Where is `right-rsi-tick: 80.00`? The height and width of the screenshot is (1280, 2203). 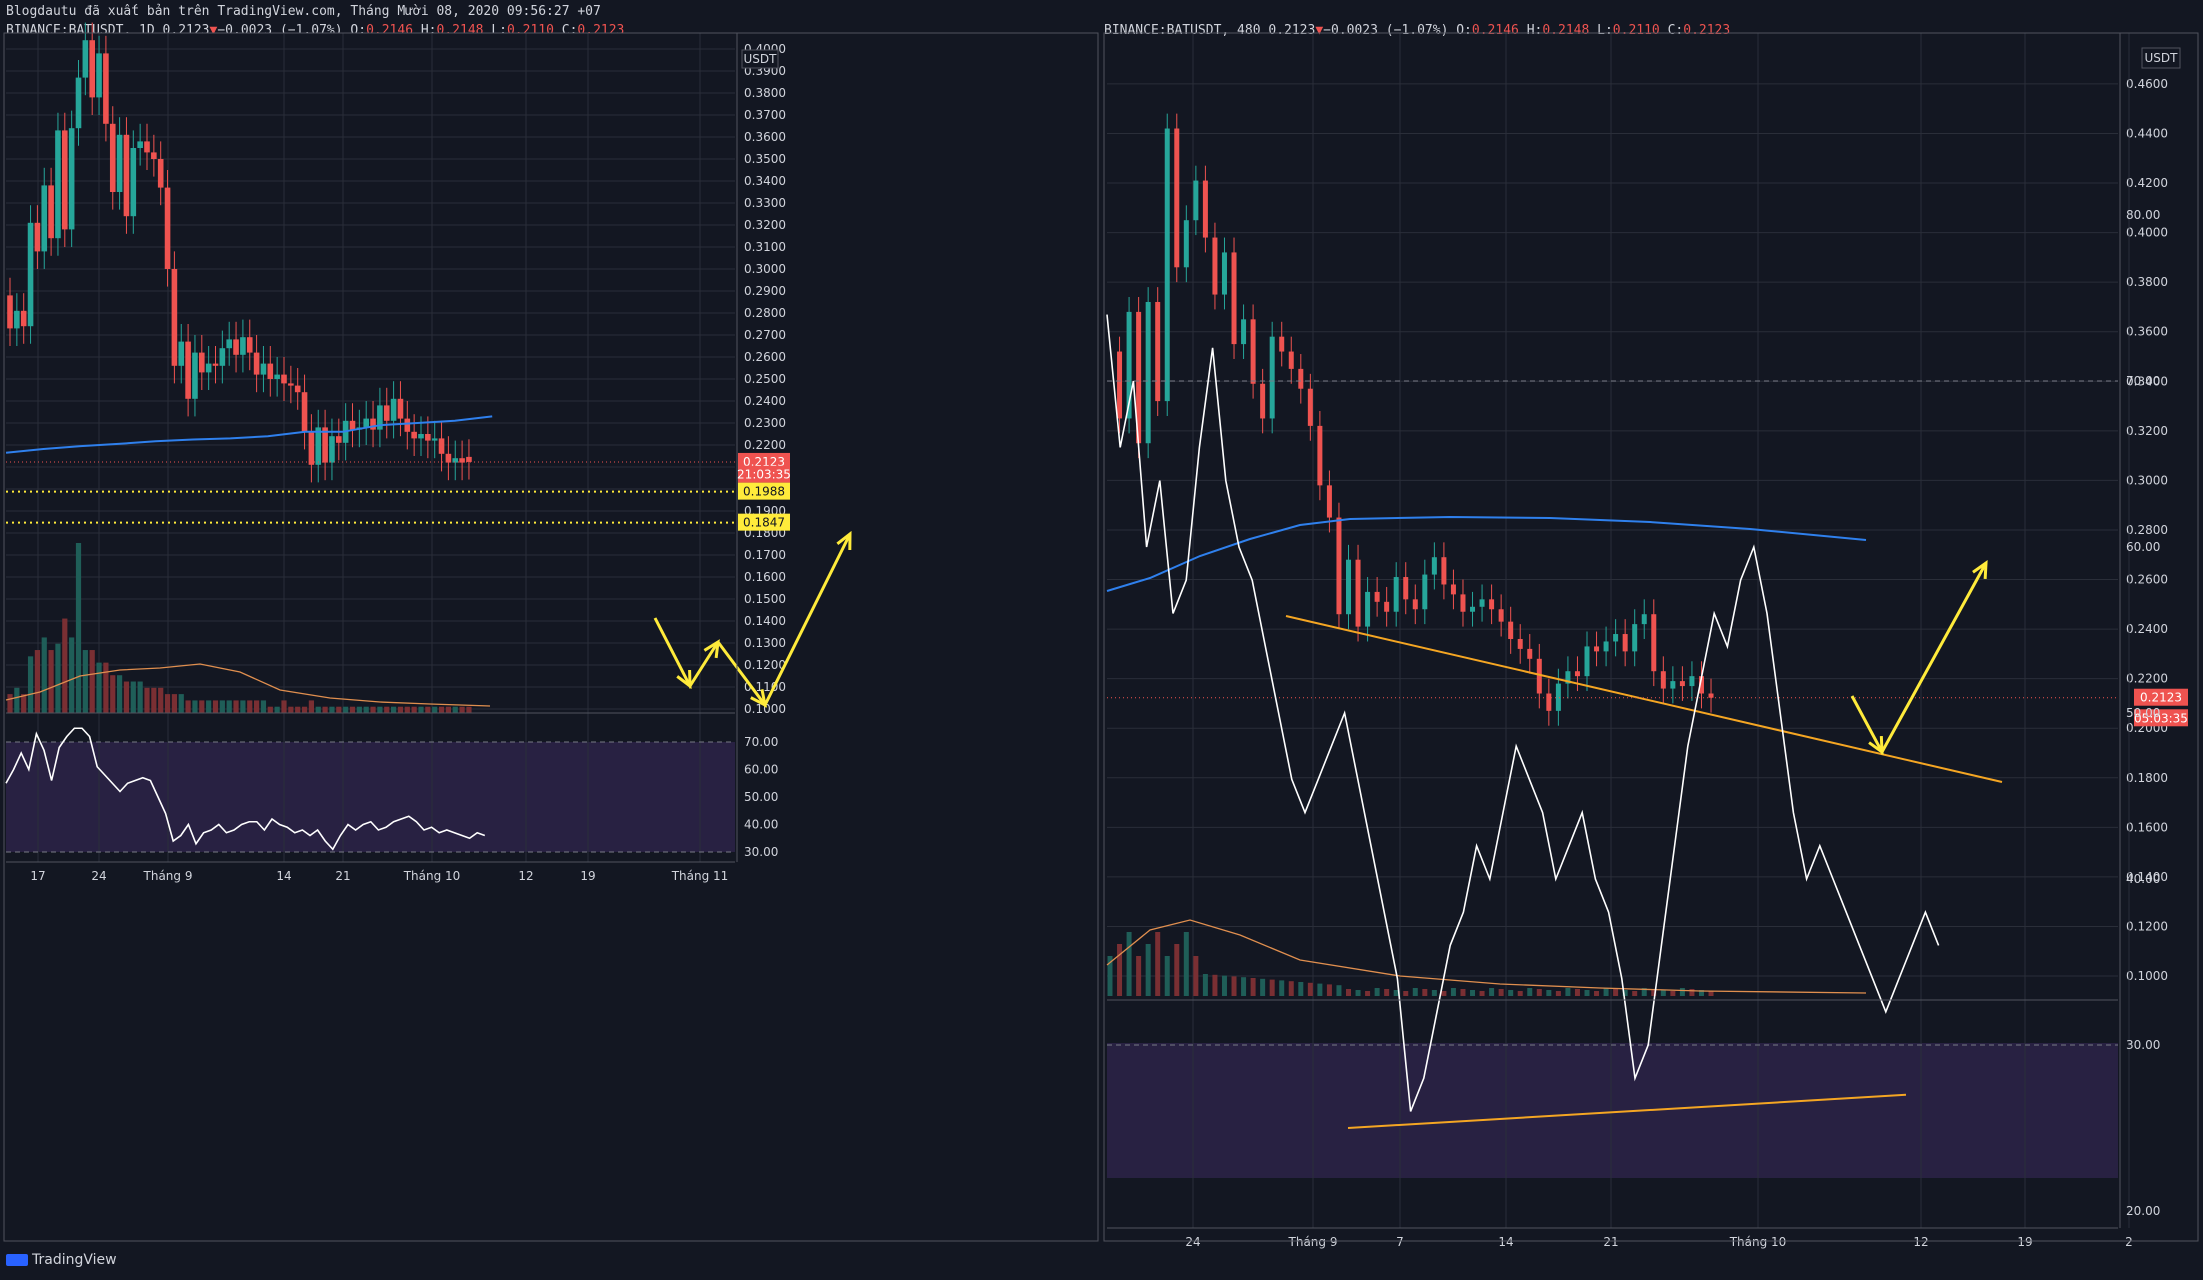
right-rsi-tick: 80.00 is located at coordinates (2143, 215).